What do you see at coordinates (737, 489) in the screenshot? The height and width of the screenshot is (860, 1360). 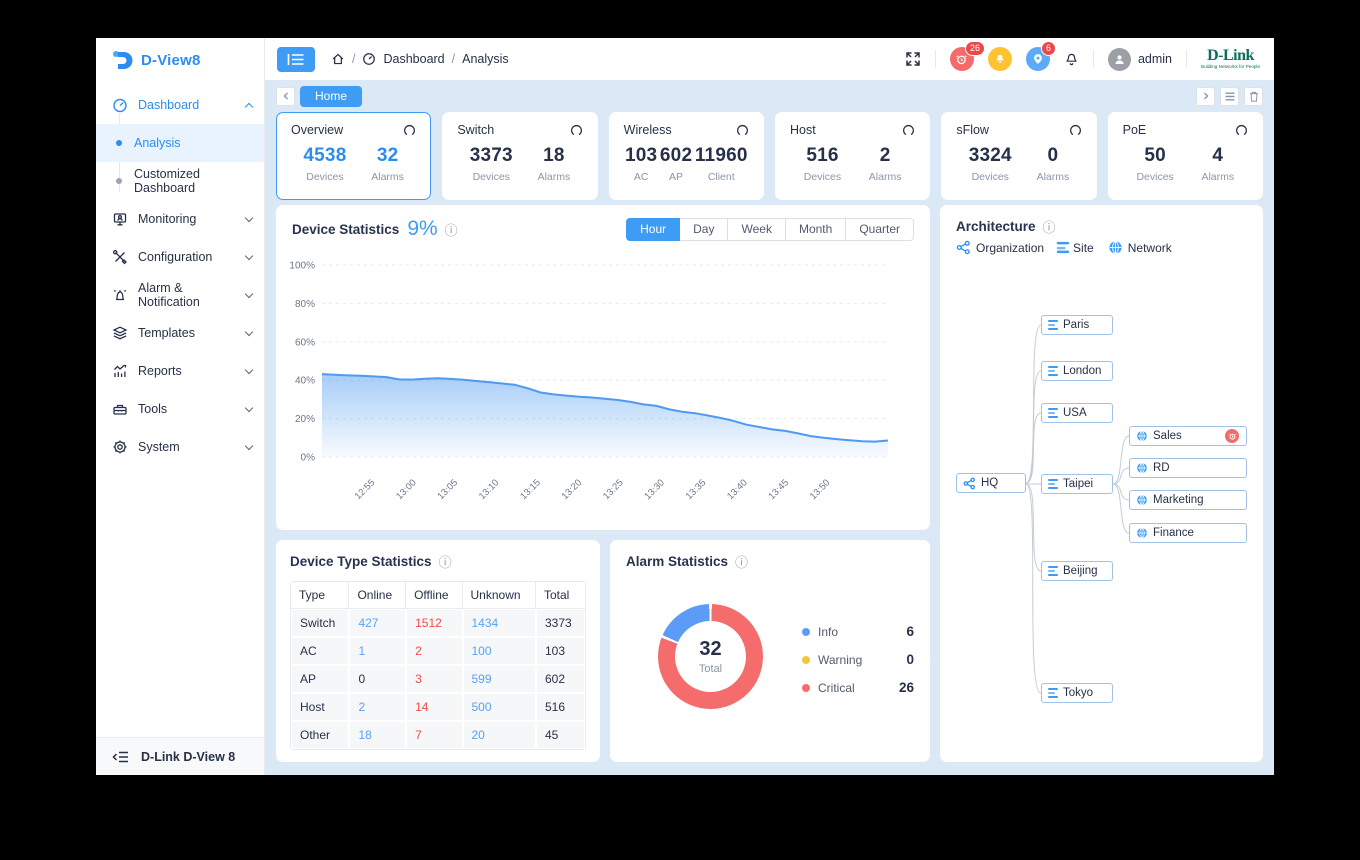 I see `svg-text: 13:40` at bounding box center [737, 489].